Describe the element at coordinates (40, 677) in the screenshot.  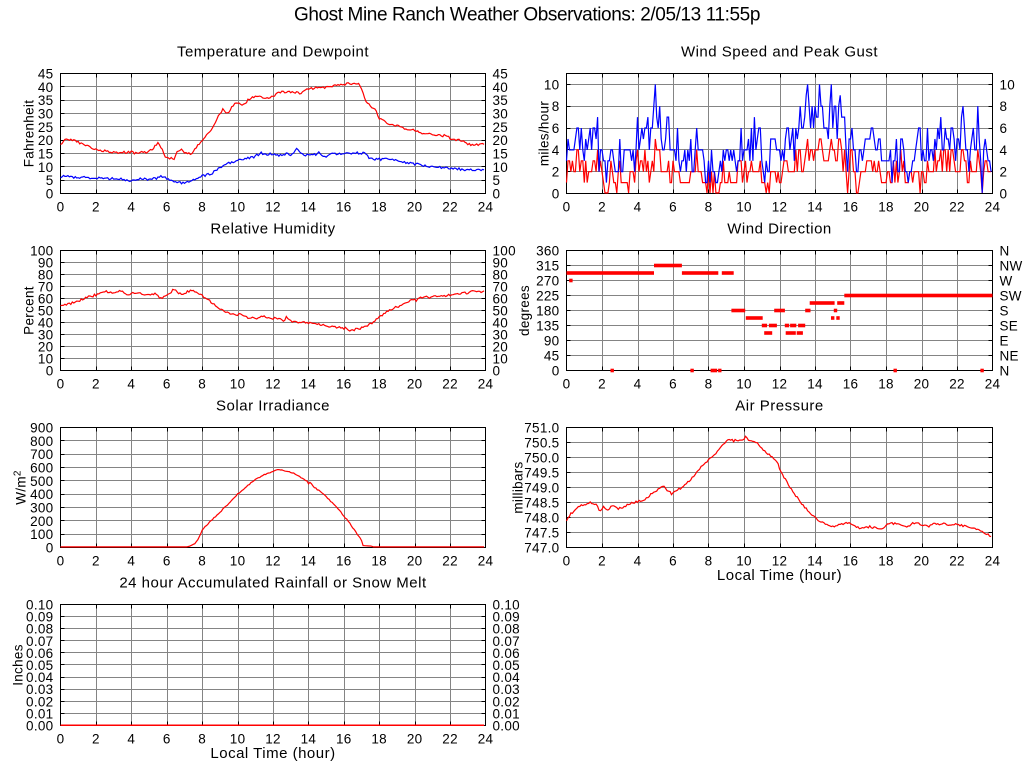
I see `svg-text: 0.04` at that location.